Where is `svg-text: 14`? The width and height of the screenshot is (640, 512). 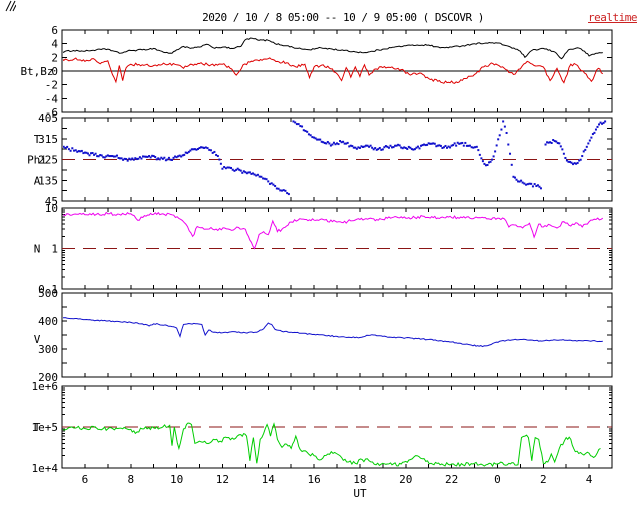
svg-text: 14 is located at coordinates (269, 479).